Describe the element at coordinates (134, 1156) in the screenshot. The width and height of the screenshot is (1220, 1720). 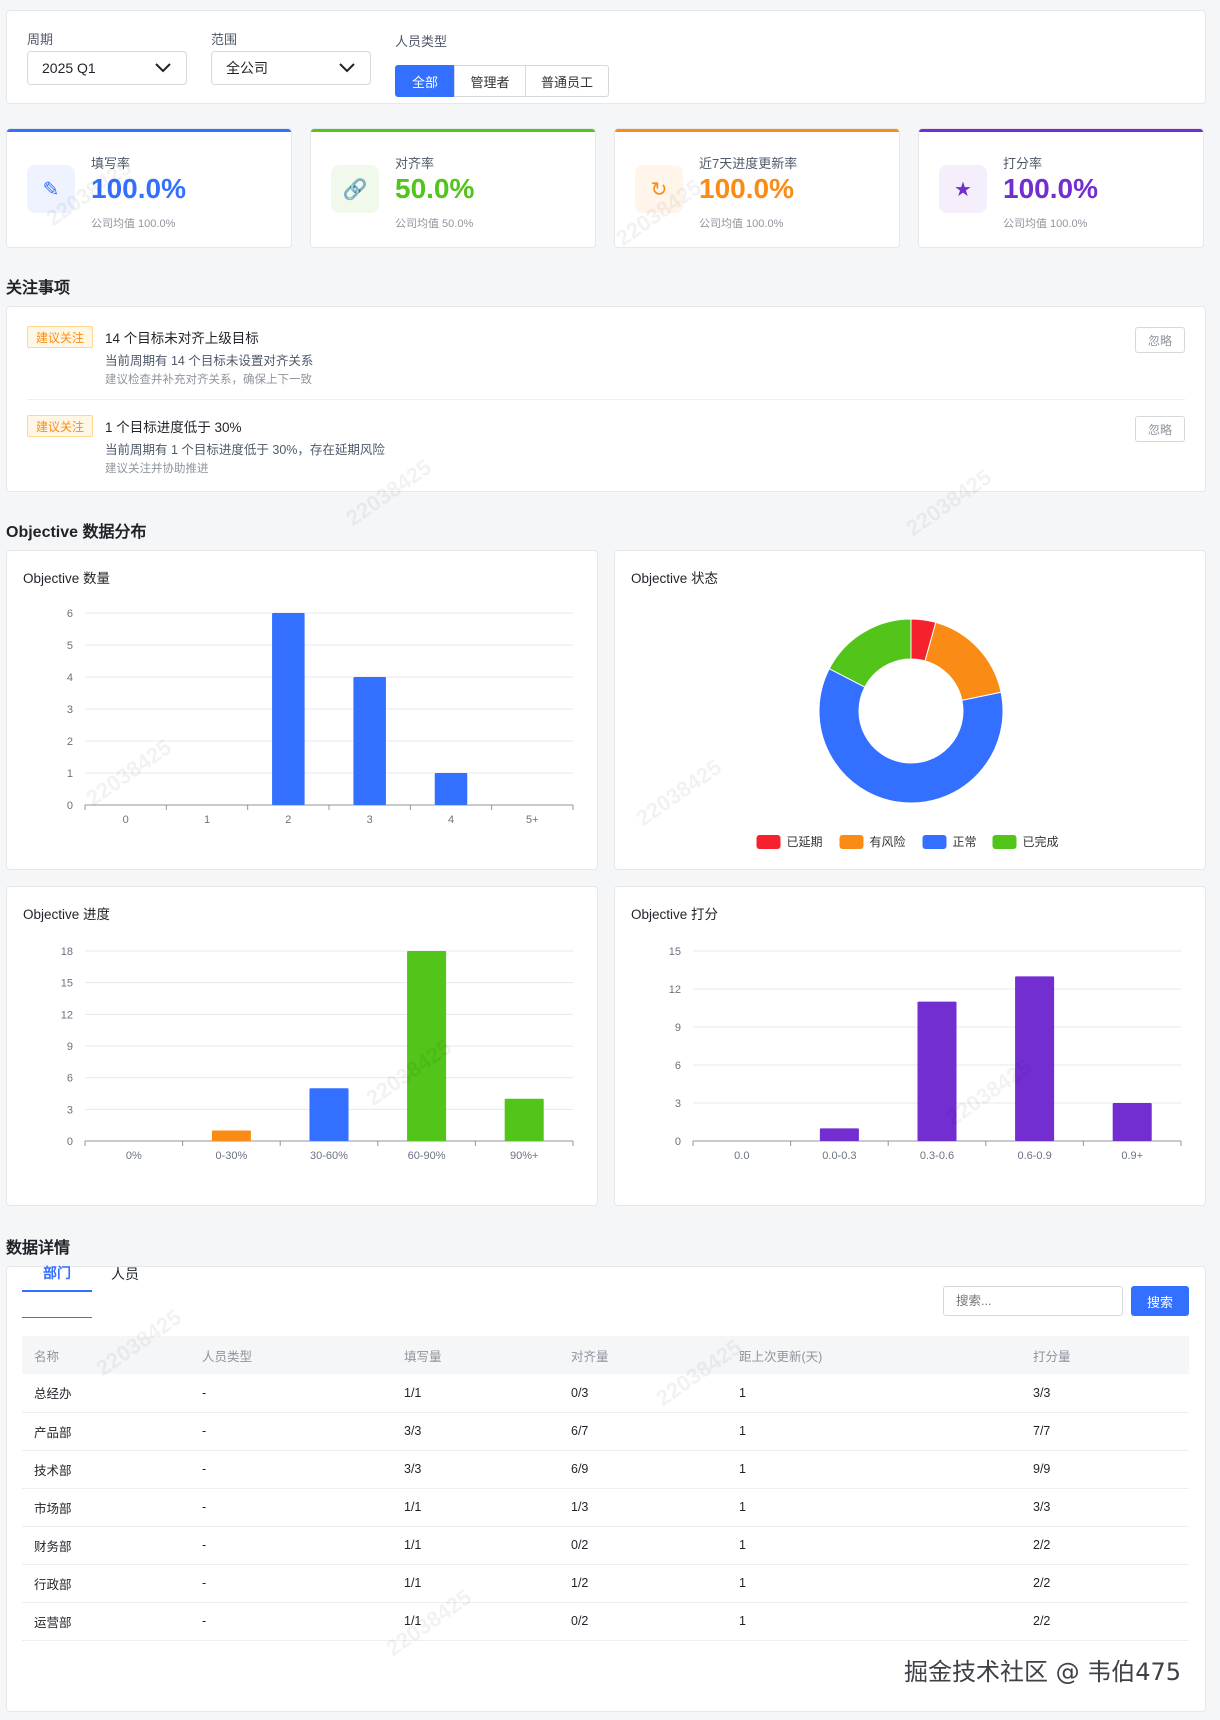
I see `x-tick-label: 0%` at that location.